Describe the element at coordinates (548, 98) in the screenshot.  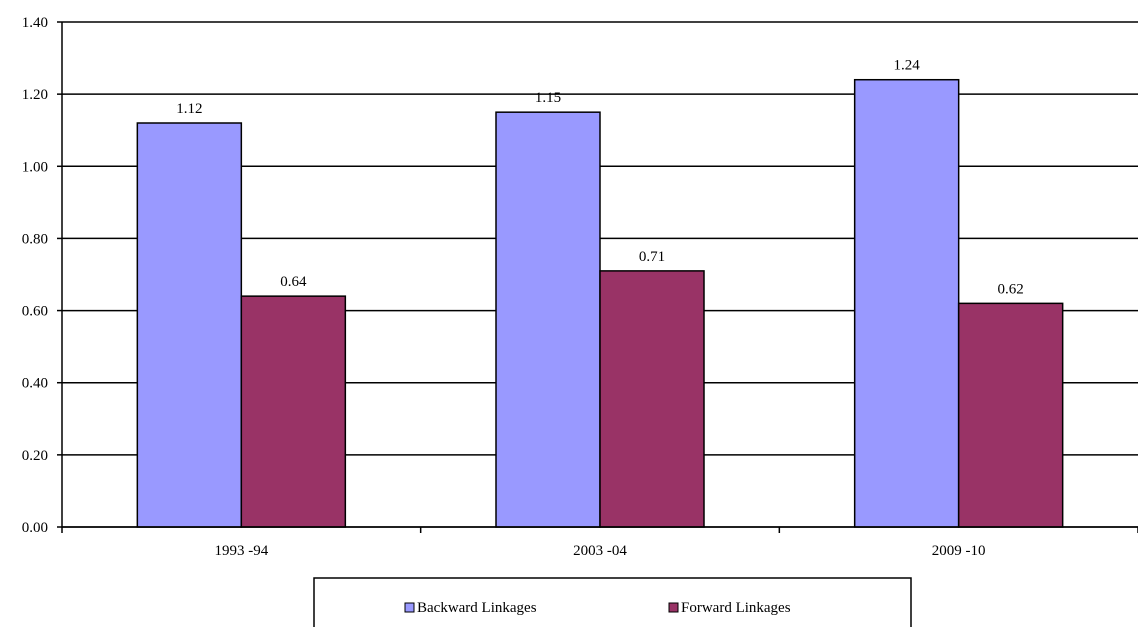
I see `data-label: 1.15` at that location.